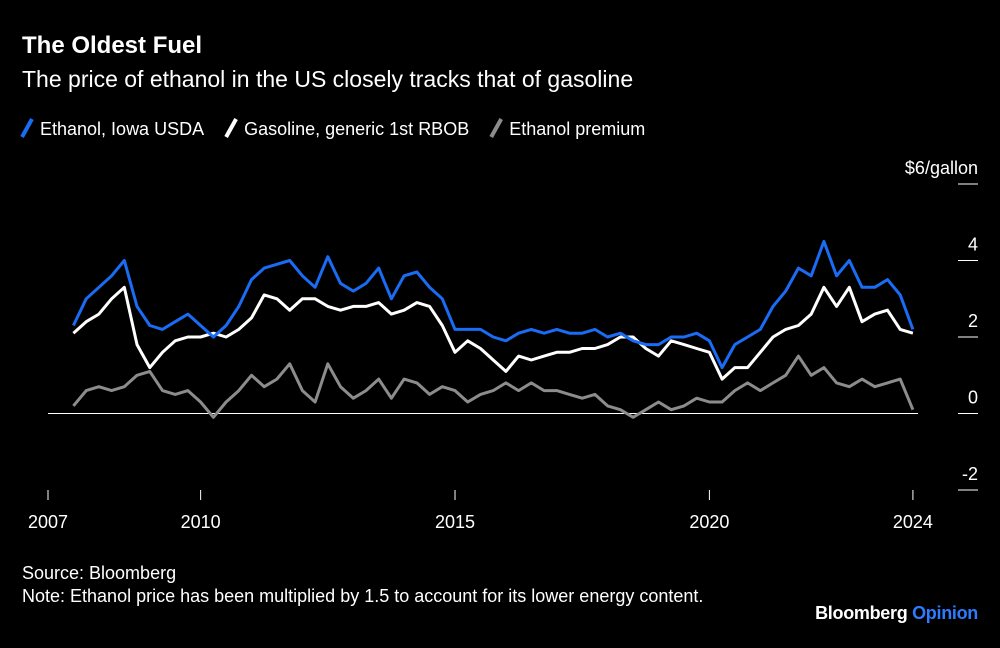  Describe the element at coordinates (122, 129) in the screenshot. I see `legend-label: Ethanol, Iowa USDA` at that location.